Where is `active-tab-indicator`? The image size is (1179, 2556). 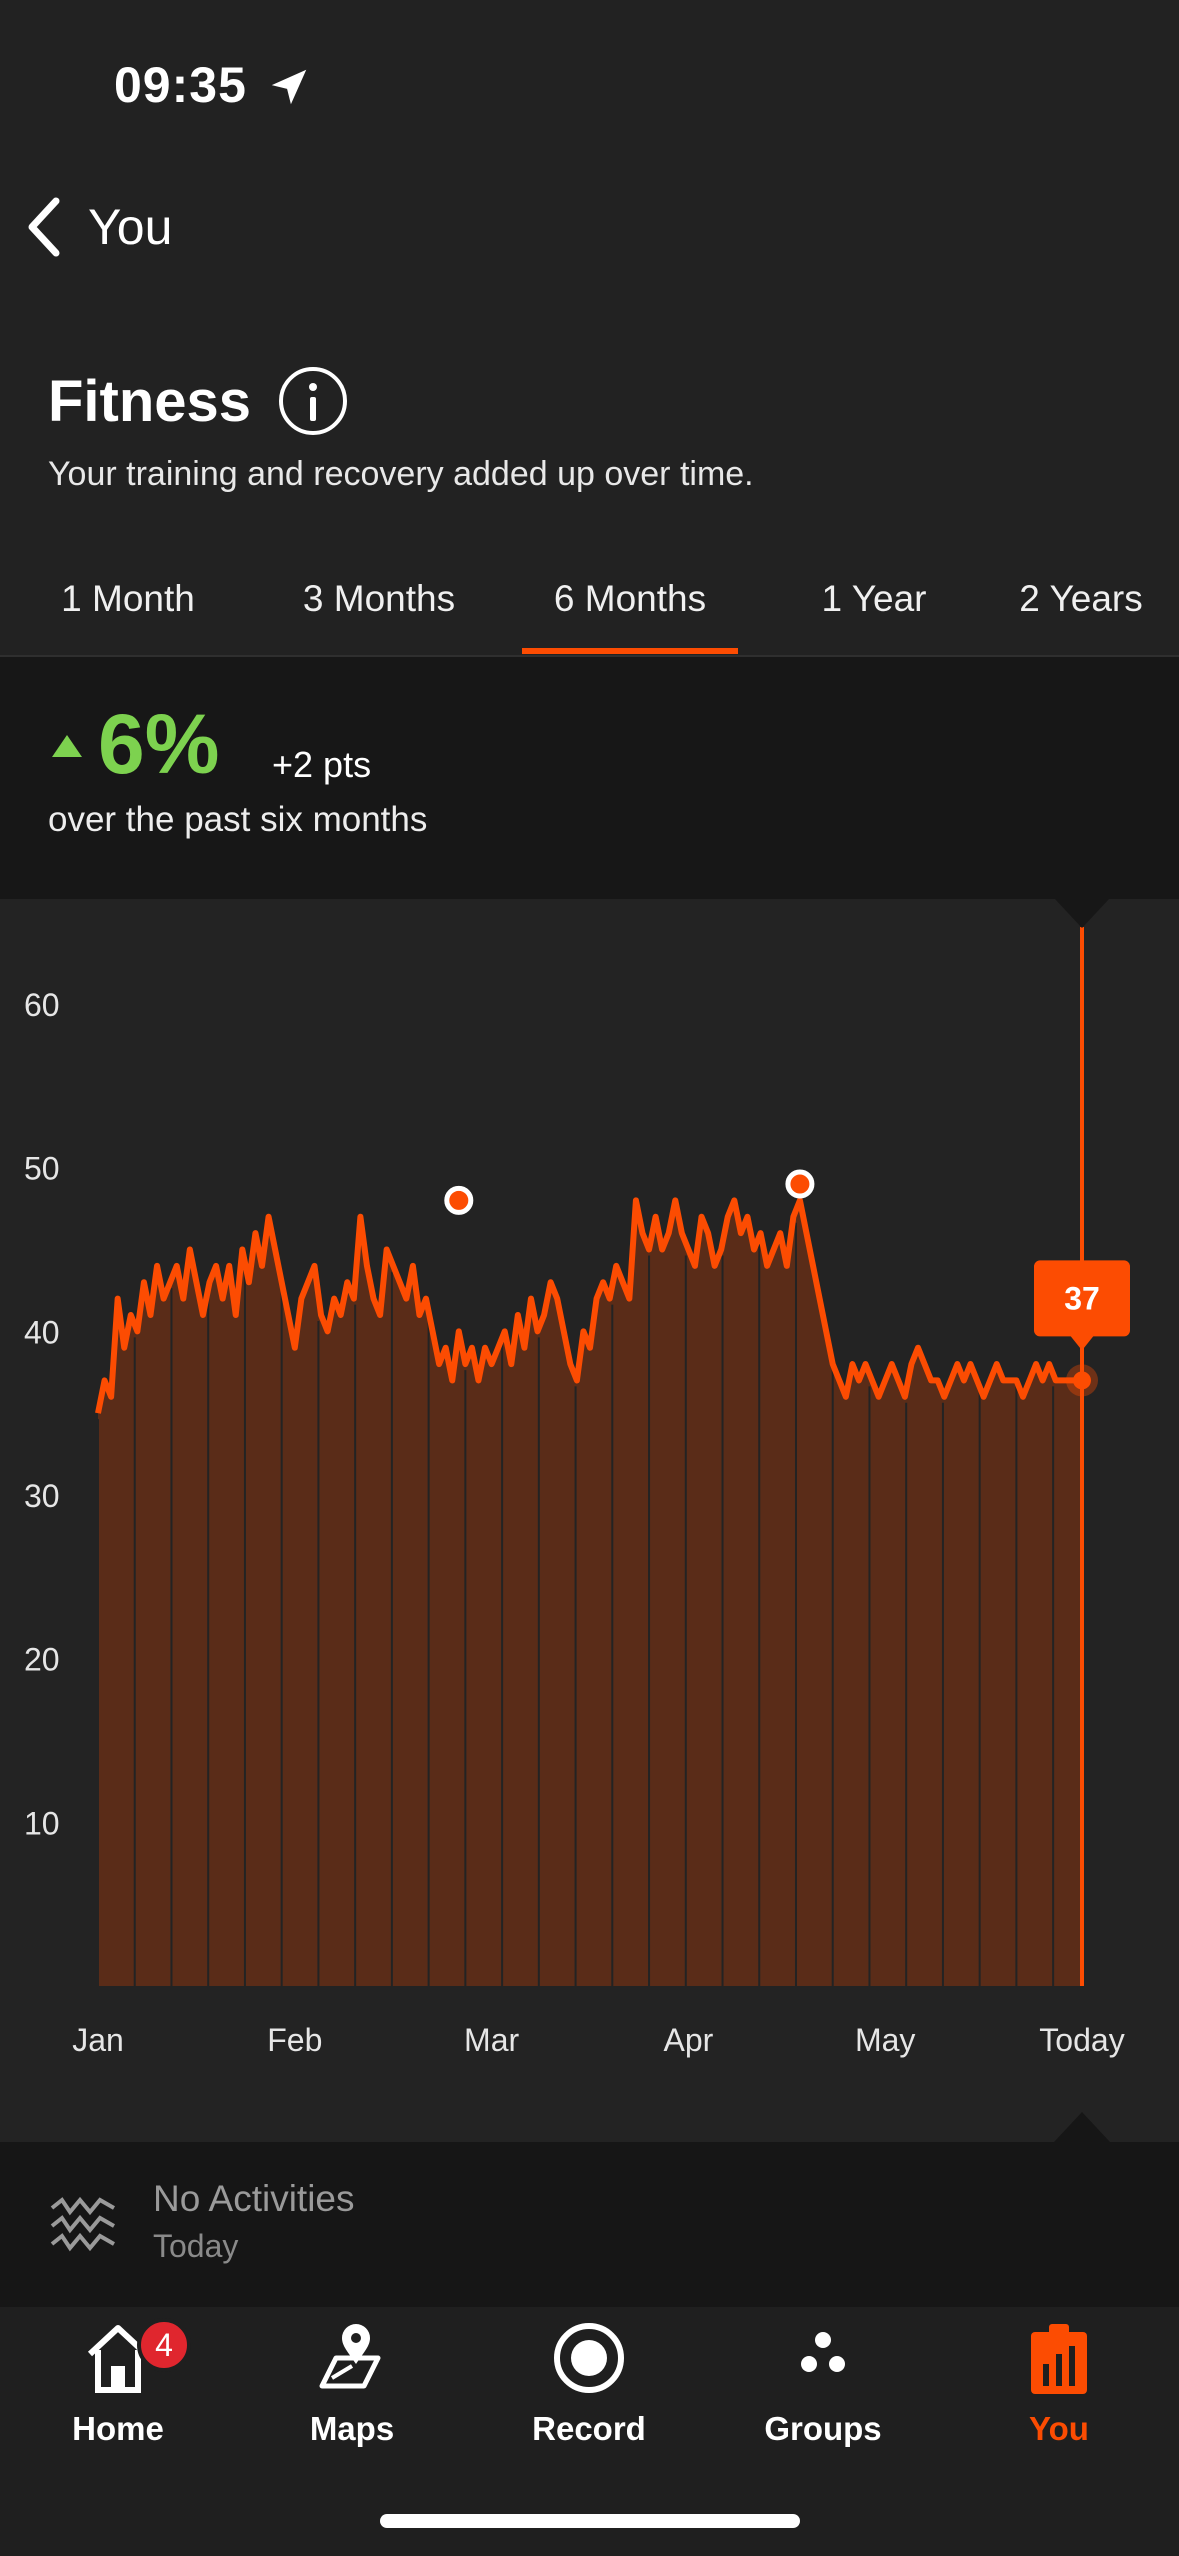
active-tab-indicator is located at coordinates (630, 651).